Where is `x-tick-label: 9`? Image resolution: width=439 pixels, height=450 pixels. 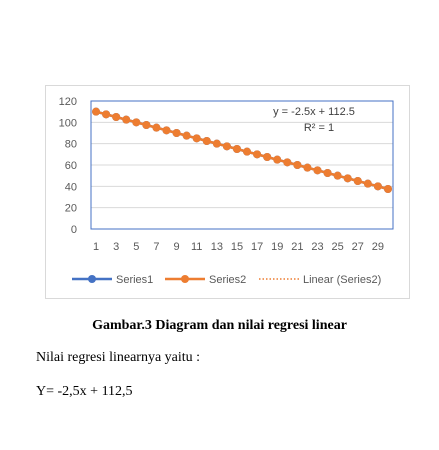 x-tick-label: 9 is located at coordinates (177, 247).